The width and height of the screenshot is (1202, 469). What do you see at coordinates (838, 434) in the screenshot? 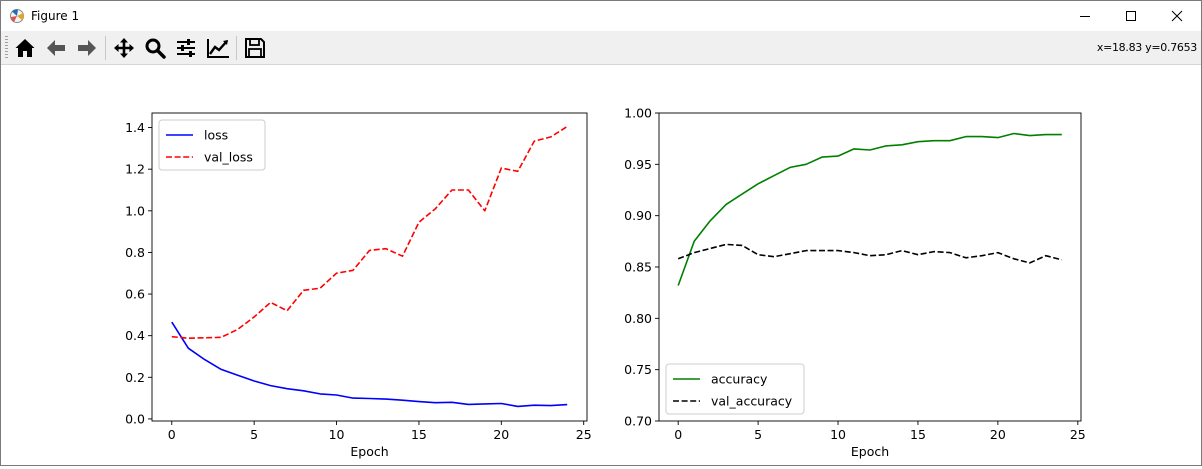
I see `x-tick-label: 10` at bounding box center [838, 434].